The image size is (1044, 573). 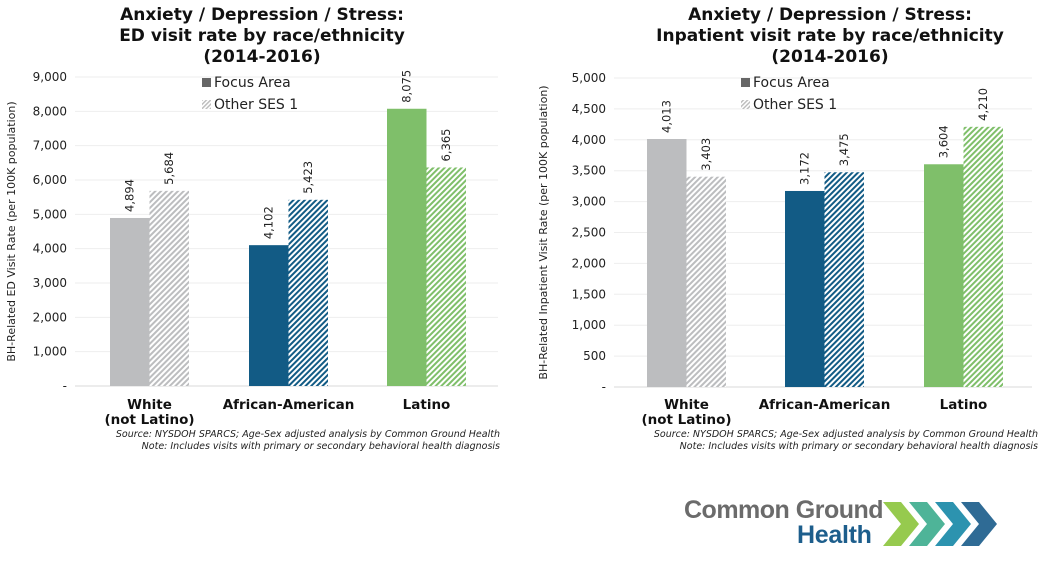 What do you see at coordinates (50, 111) in the screenshot?
I see `y-tick-label: 8,000` at bounding box center [50, 111].